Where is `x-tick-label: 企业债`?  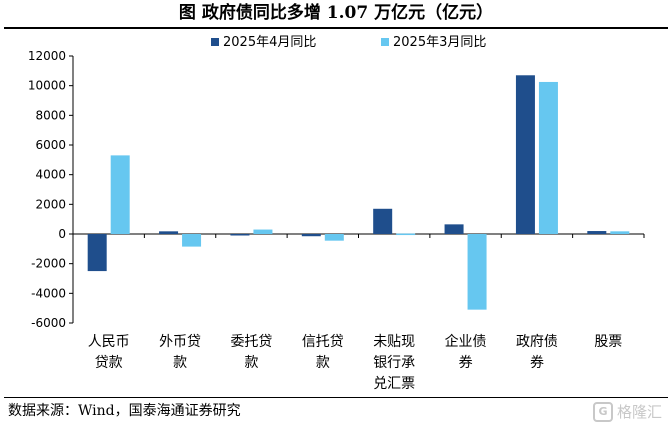
x-tick-label: 企业债 is located at coordinates (466, 341).